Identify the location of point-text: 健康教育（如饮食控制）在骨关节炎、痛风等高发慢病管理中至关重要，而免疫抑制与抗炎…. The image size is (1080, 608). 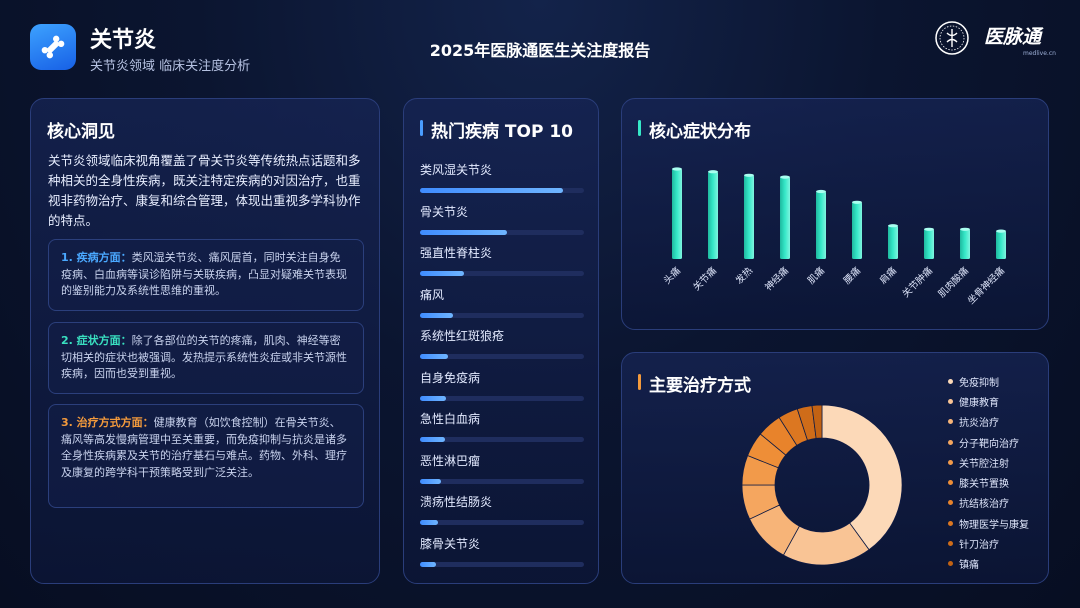
(204, 447).